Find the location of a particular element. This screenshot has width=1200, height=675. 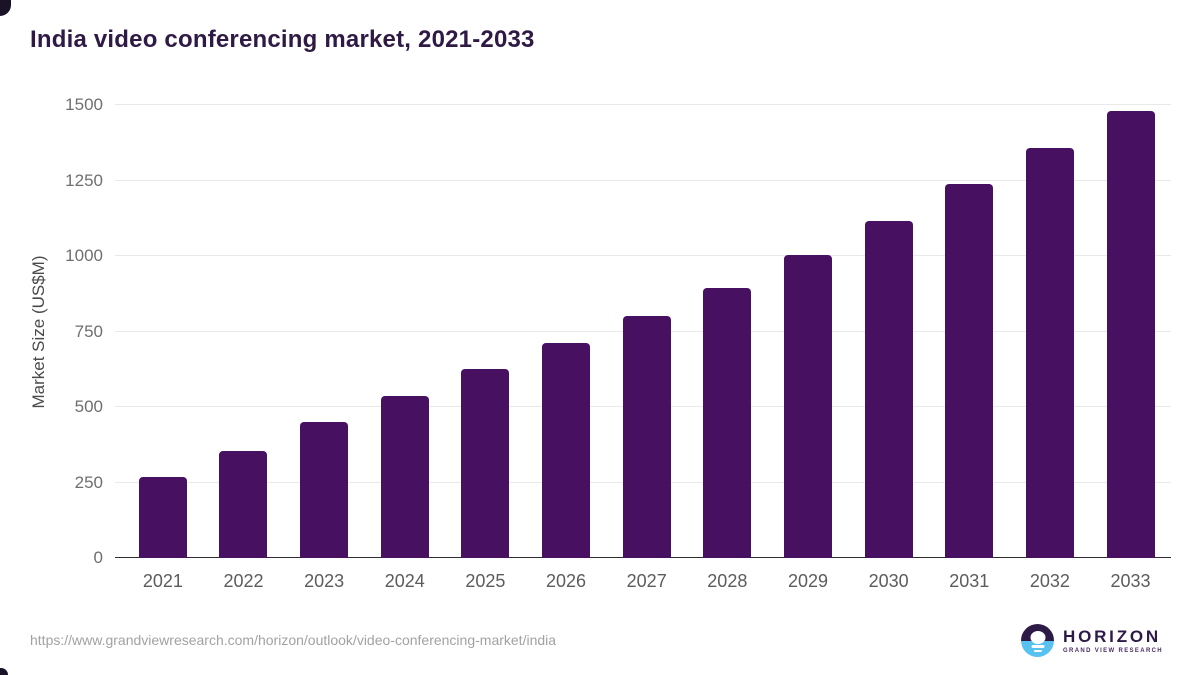

bar-2029 is located at coordinates (807, 406).